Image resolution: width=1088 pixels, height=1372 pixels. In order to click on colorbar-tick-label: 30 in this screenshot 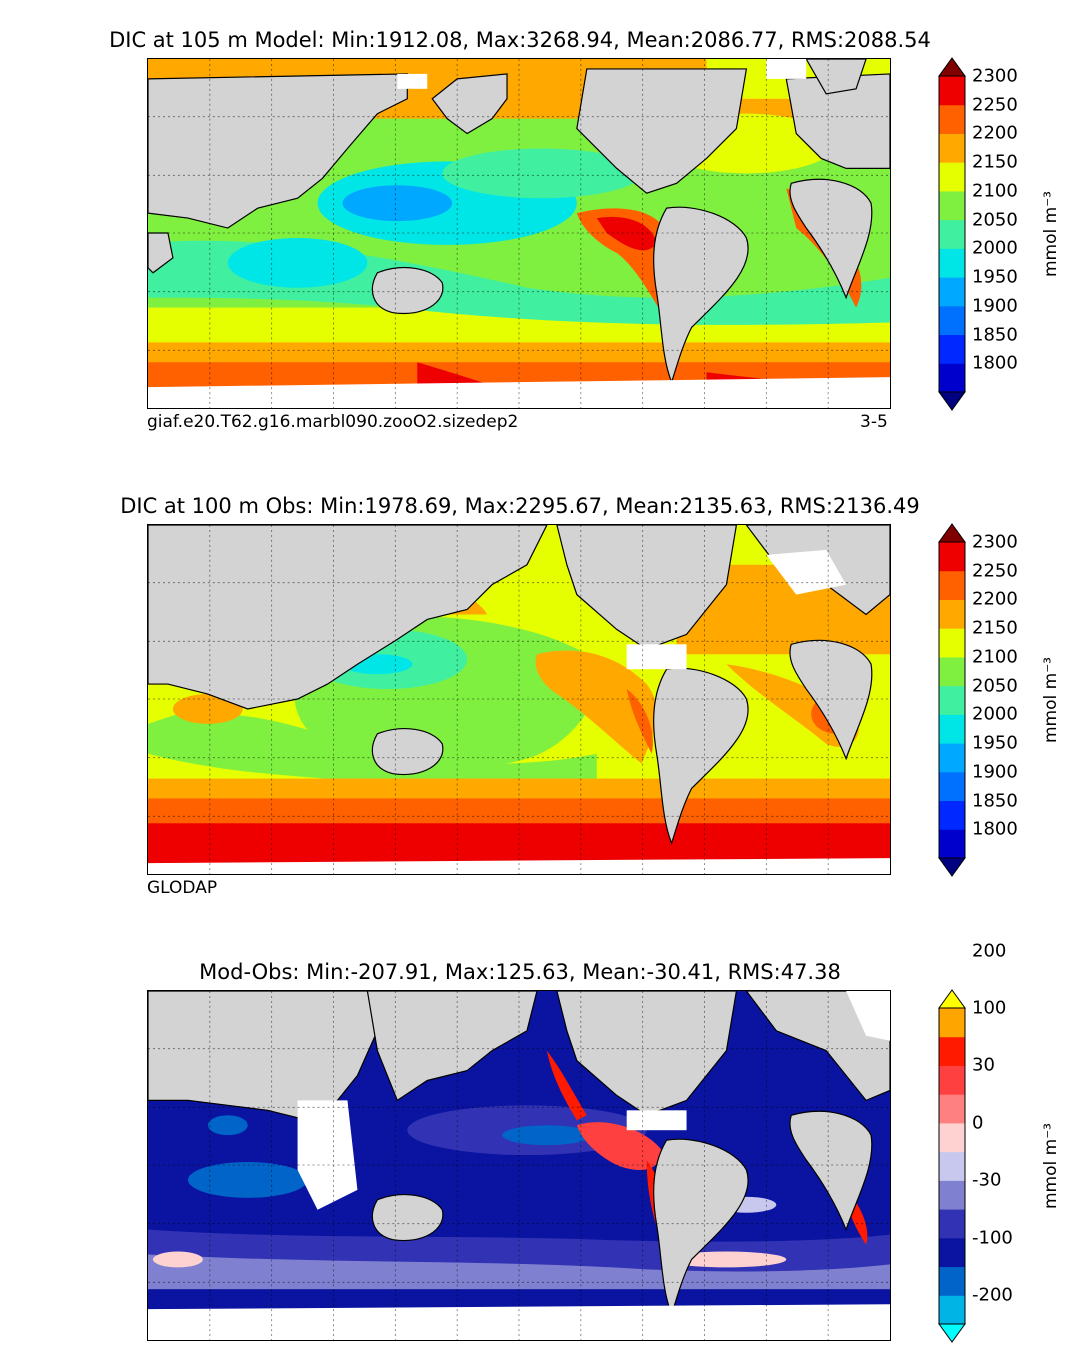, I will do `click(983, 1065)`.